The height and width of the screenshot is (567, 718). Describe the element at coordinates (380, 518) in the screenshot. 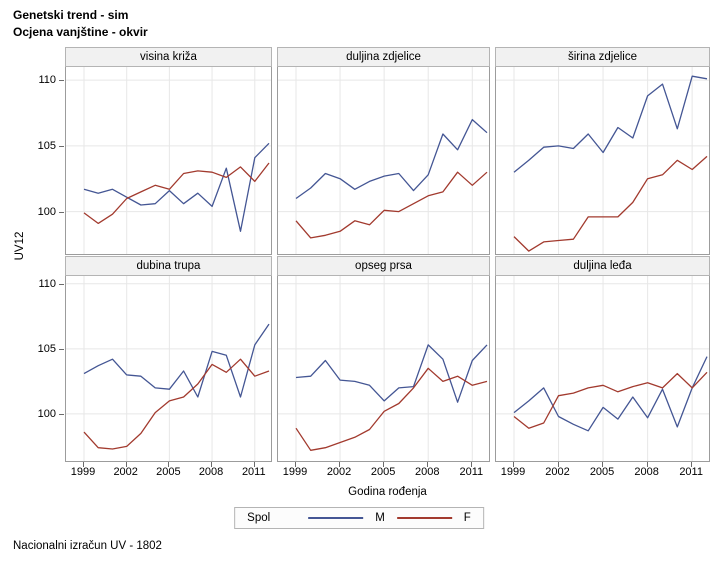

I see `legend-male-label: M` at that location.